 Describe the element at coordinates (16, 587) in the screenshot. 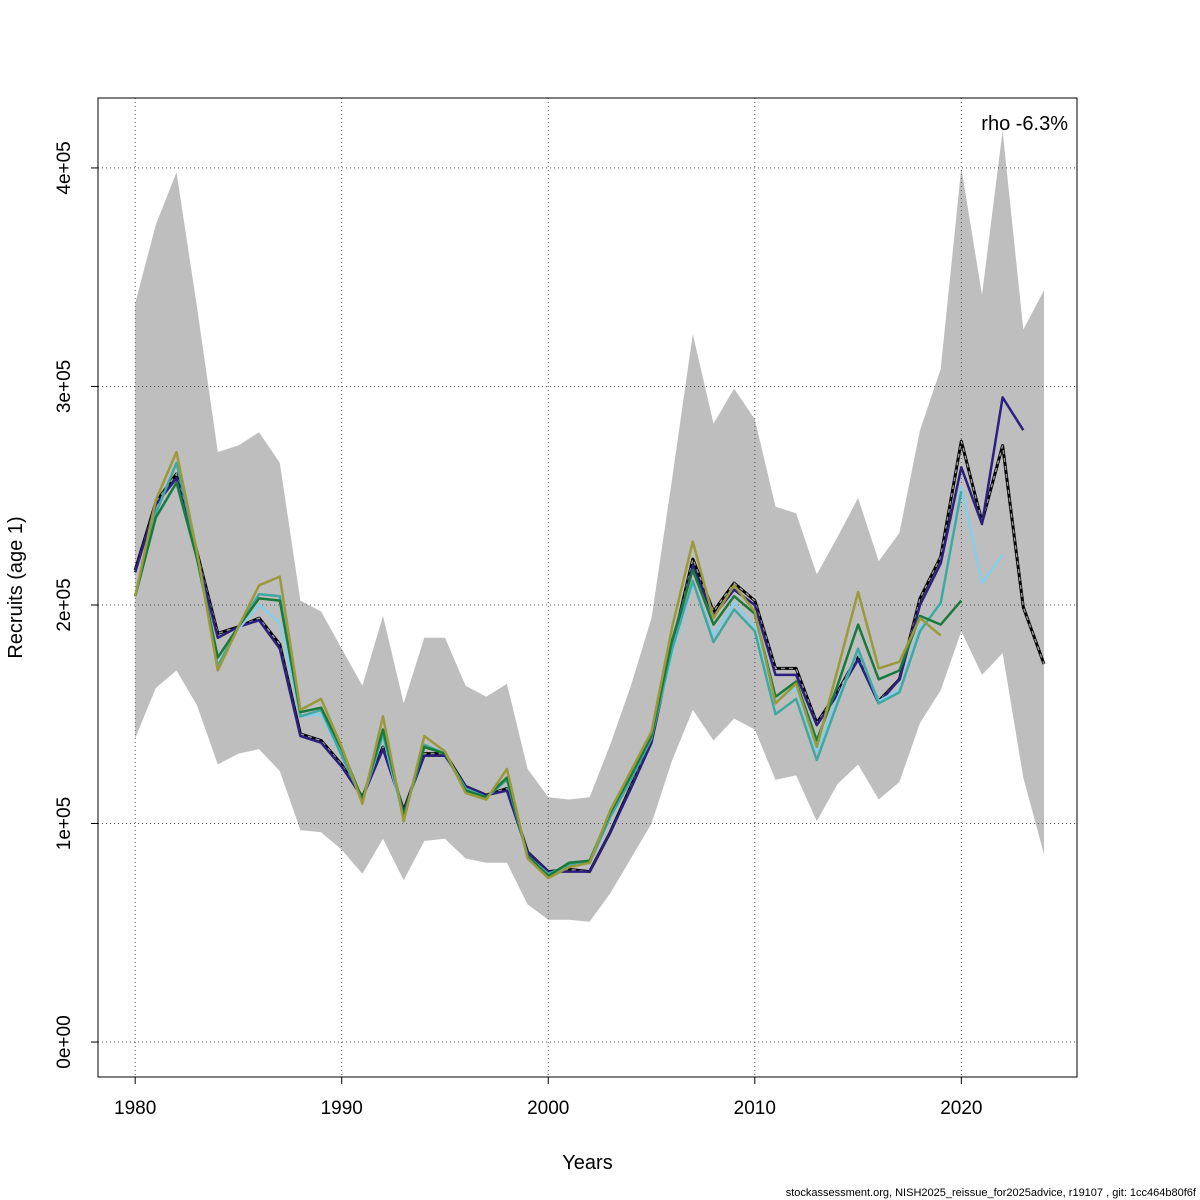

I see `y-axis-label: Recruits (age 1)` at that location.